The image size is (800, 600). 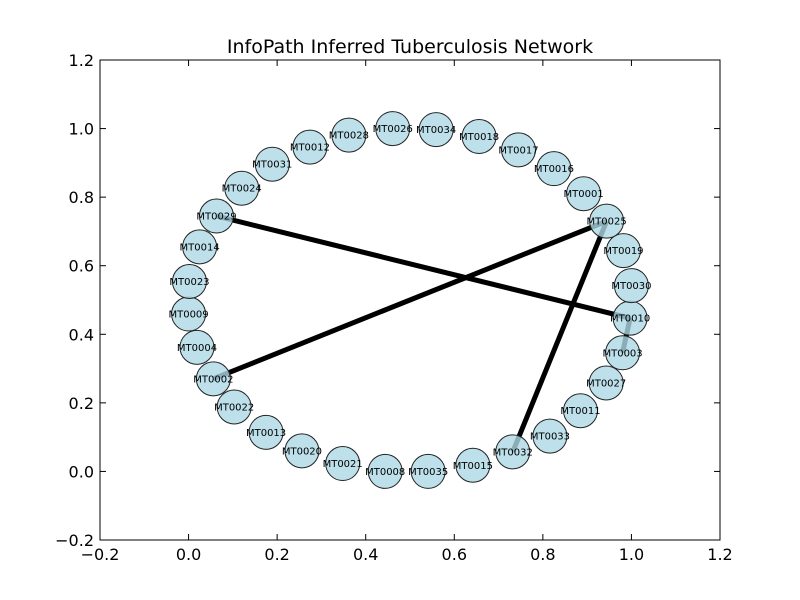 I want to click on node-label: MT0002, so click(x=213, y=379).